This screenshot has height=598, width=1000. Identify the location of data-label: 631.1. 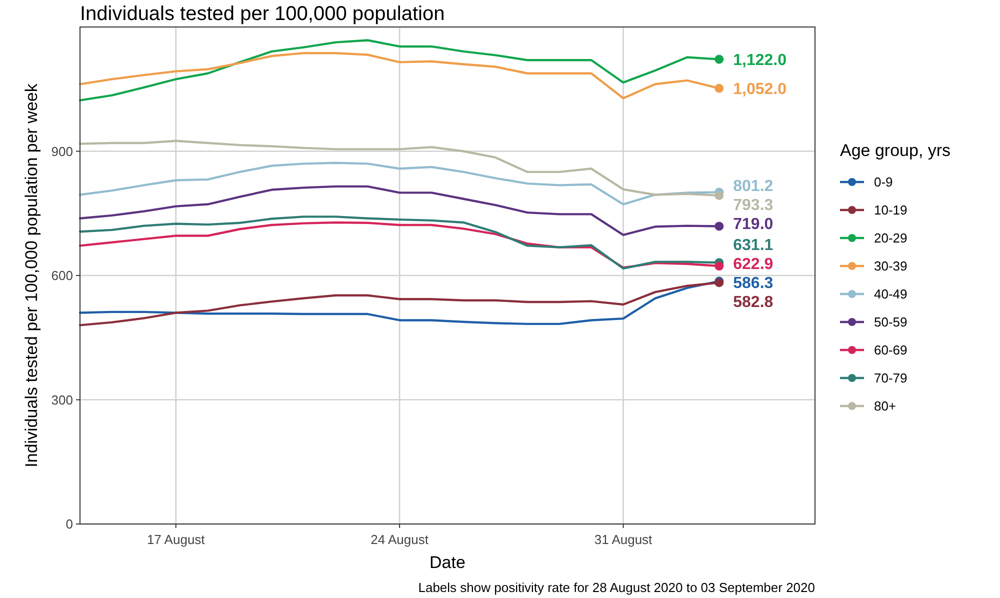
(753, 245).